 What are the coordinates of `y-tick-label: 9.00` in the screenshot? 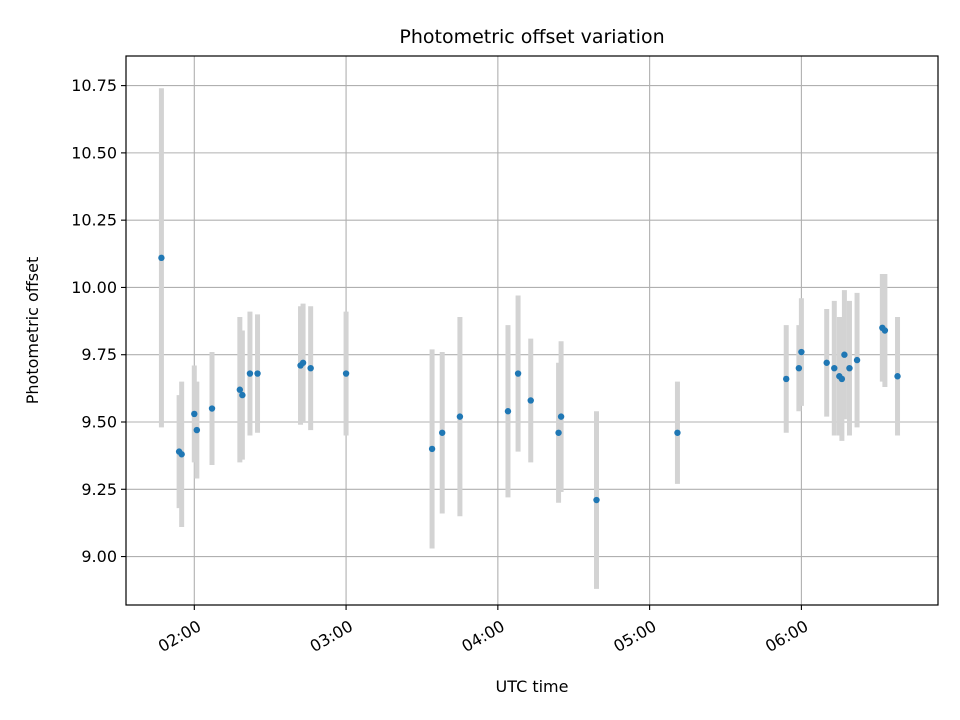 It's located at (99, 556).